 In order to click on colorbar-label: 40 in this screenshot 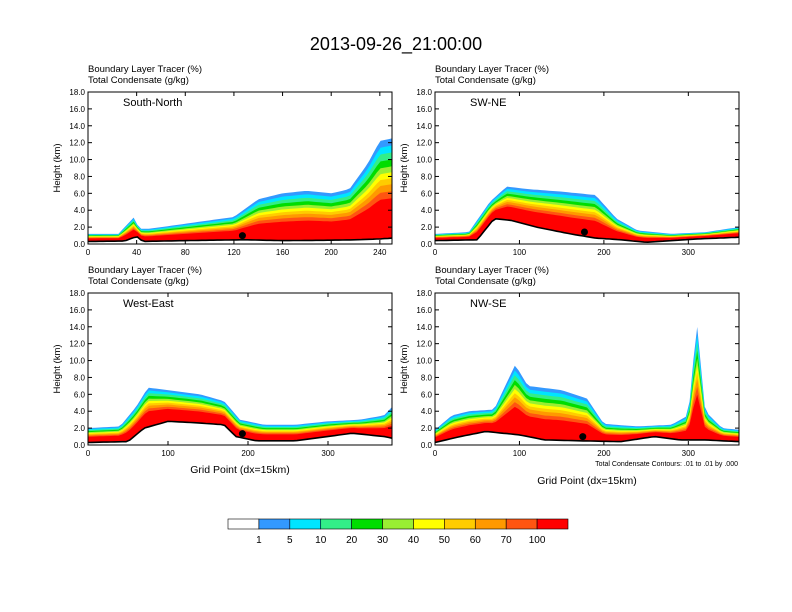, I will do `click(414, 540)`.